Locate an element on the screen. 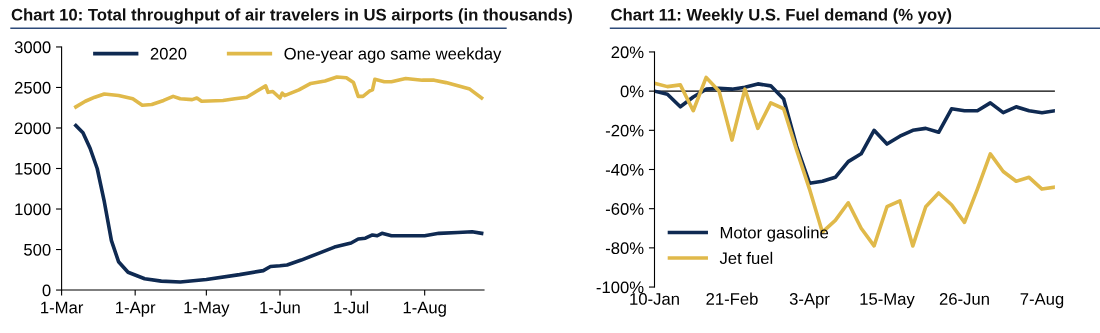 This screenshot has height=333, width=1100. y-tick-label: -40% is located at coordinates (624, 169).